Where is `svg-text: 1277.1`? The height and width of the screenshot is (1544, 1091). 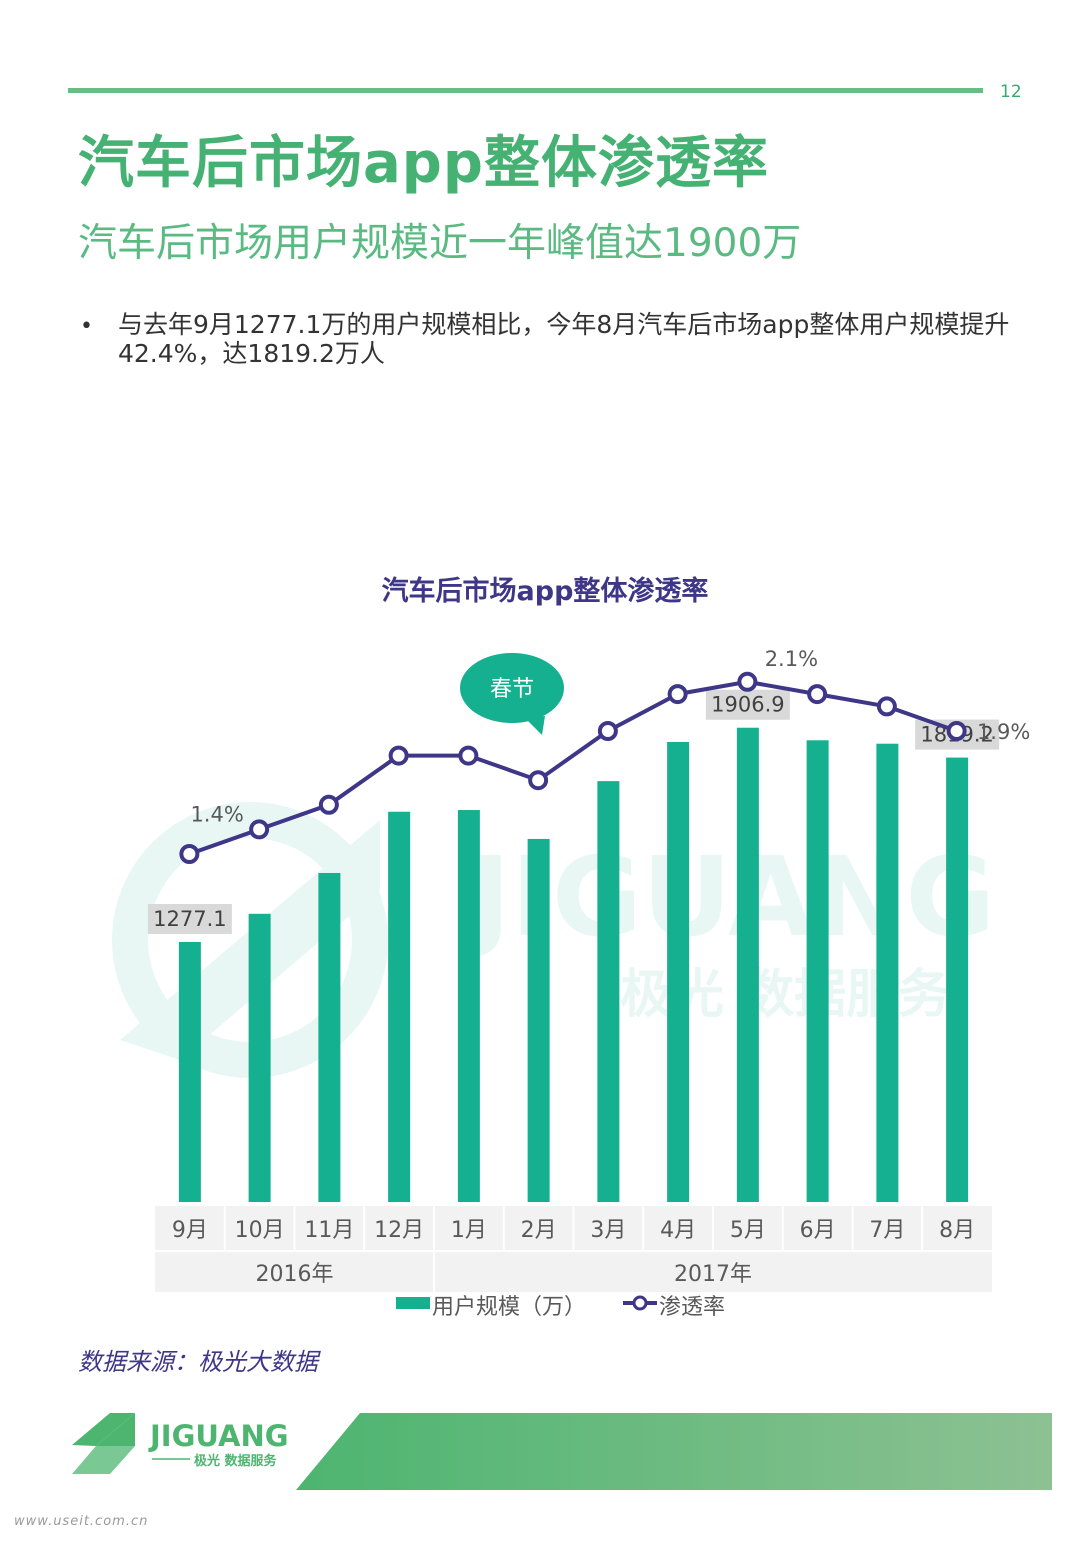 svg-text: 1277.1 is located at coordinates (189, 919).